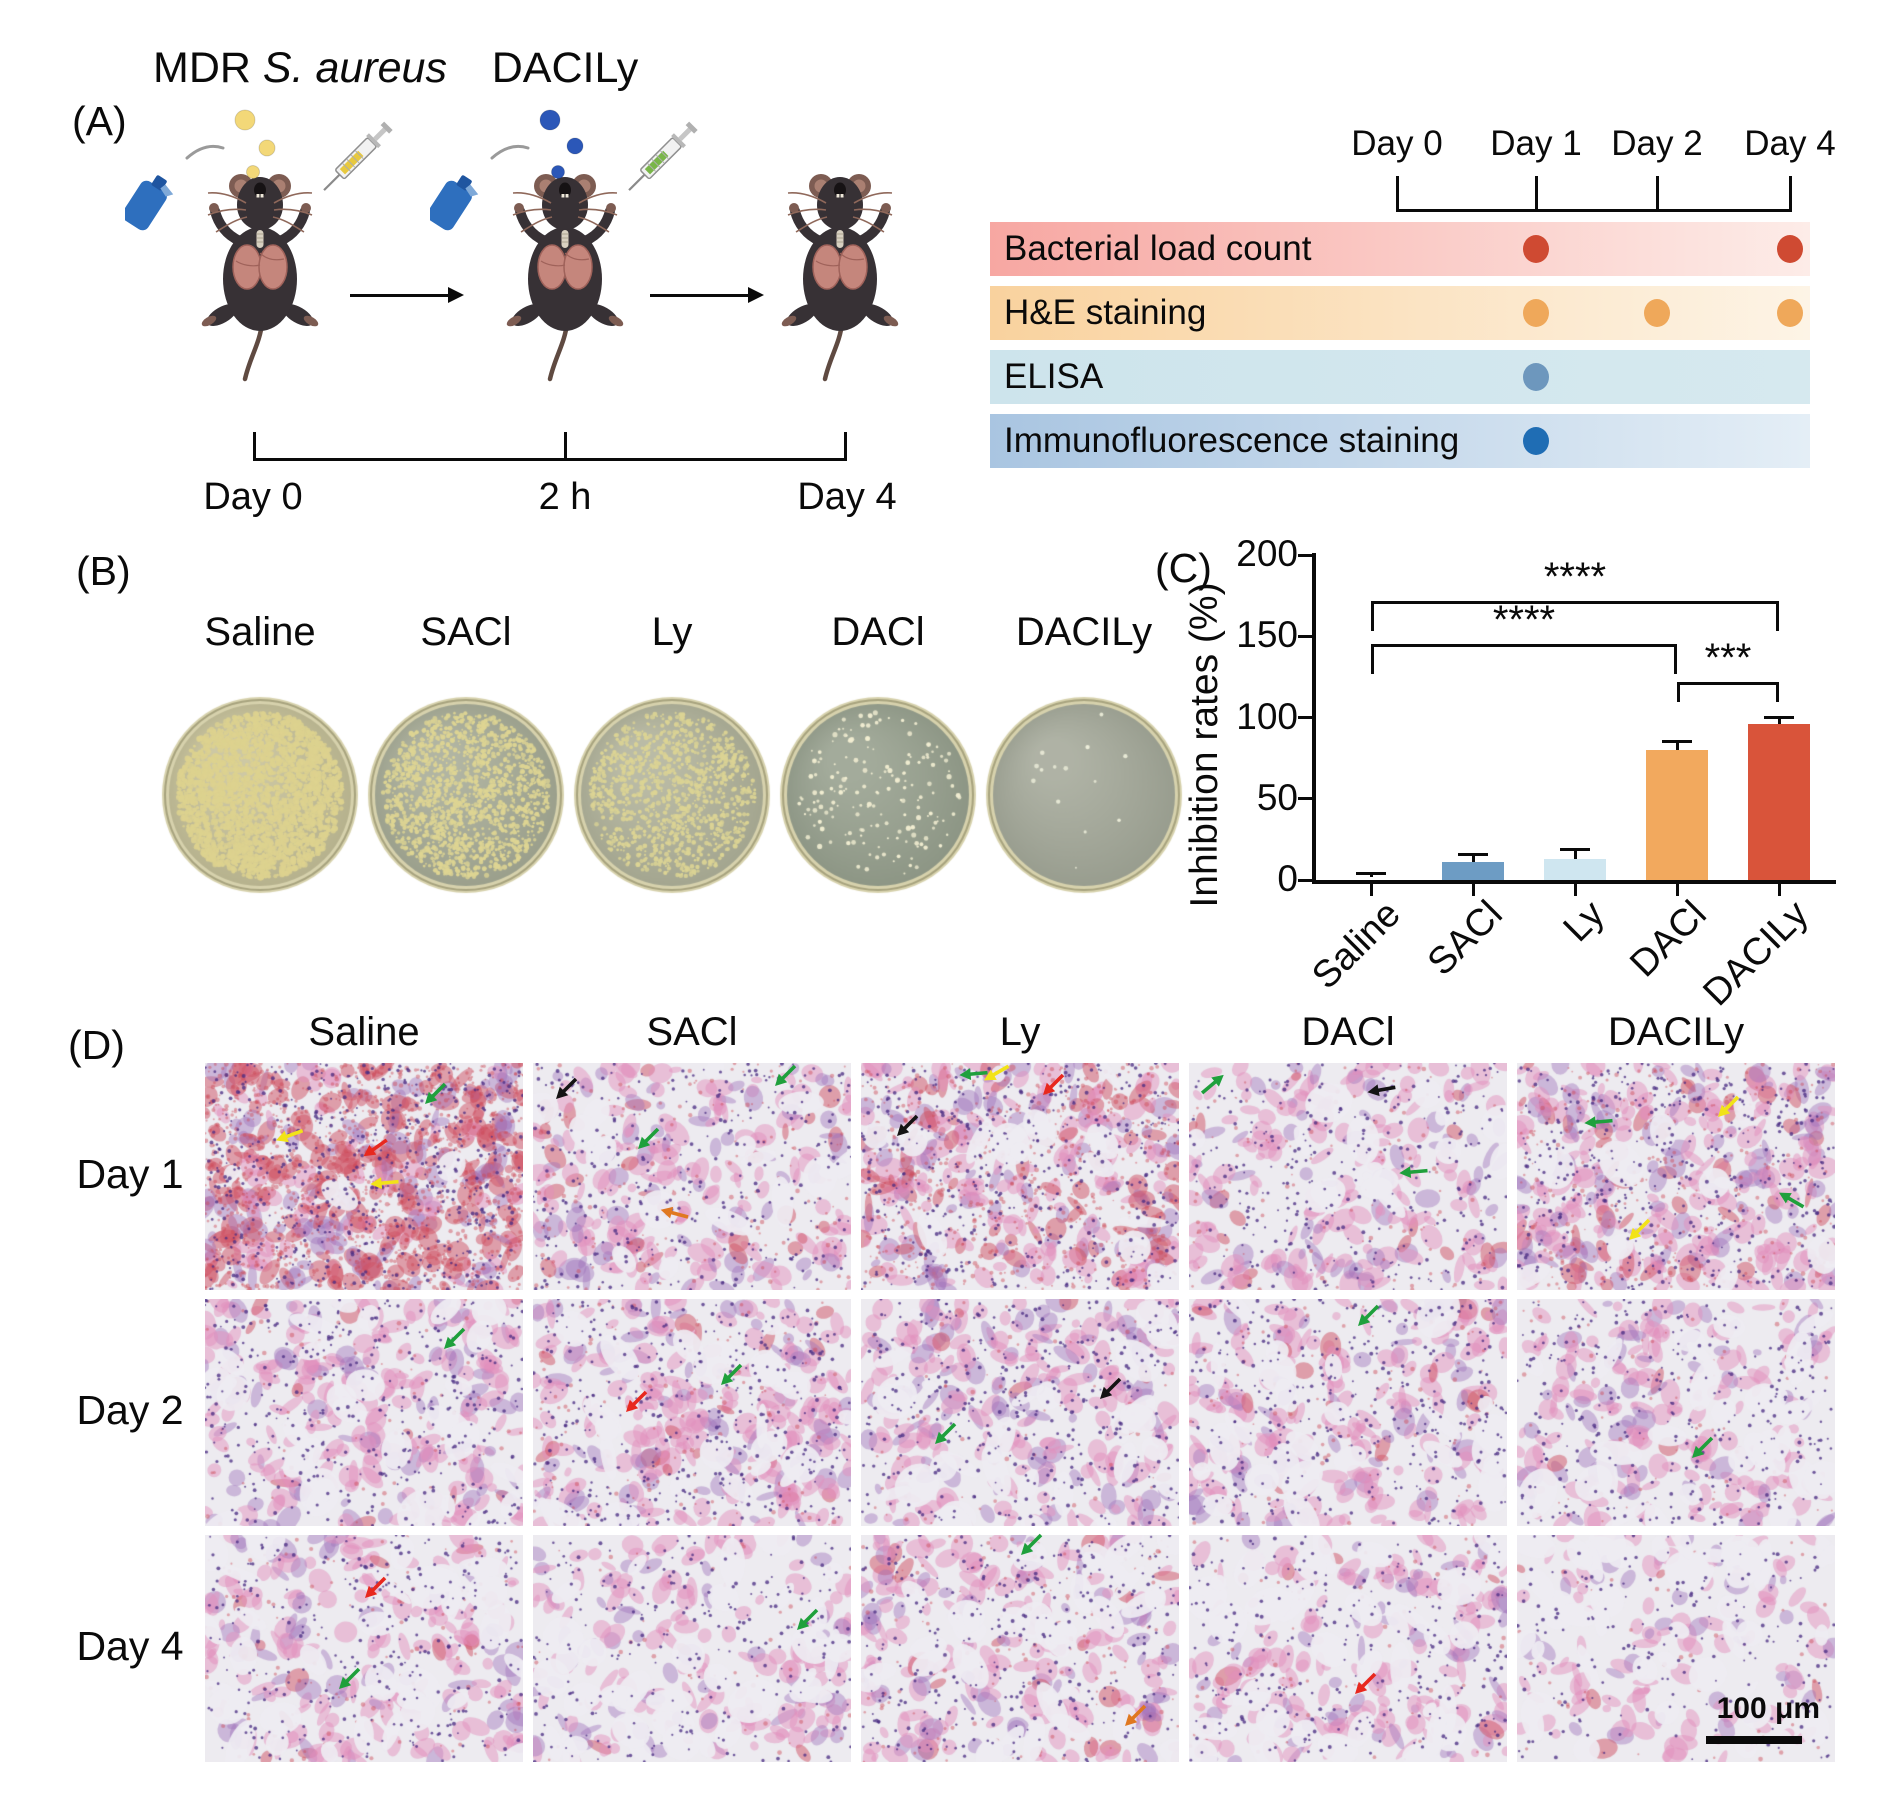  Describe the element at coordinates (260, 795) in the screenshot. I see `petri-dish-Saline` at that location.